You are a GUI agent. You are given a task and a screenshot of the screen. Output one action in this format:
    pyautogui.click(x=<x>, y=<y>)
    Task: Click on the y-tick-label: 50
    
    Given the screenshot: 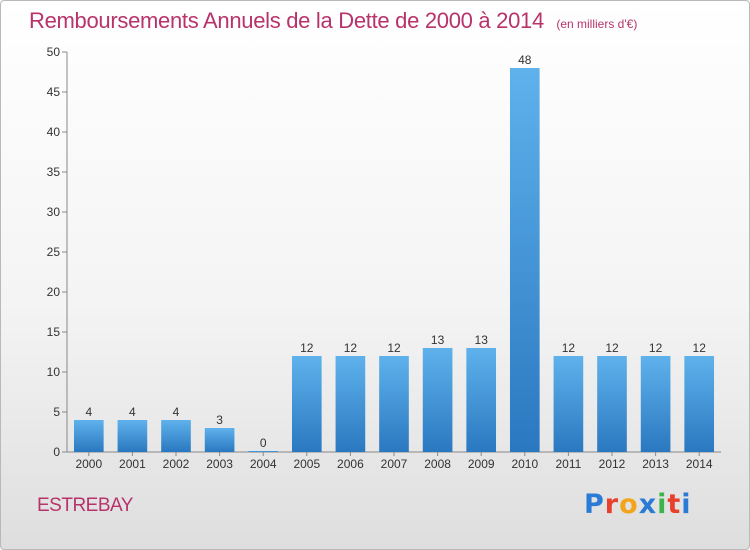 What is the action you would take?
    pyautogui.click(x=54, y=52)
    